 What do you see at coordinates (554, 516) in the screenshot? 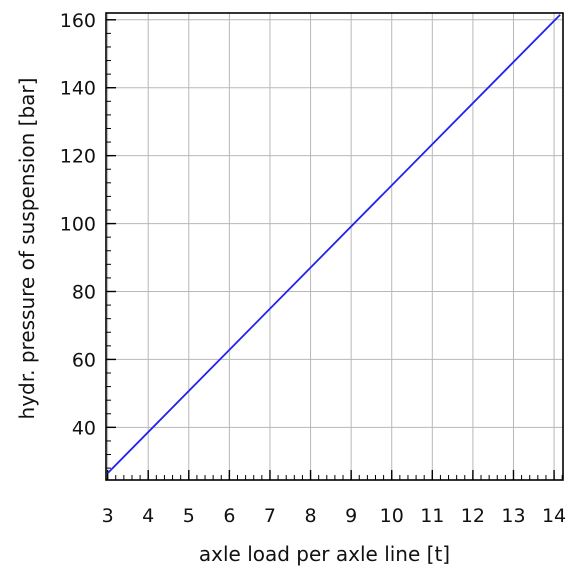
I see `x-tick-label: 14` at bounding box center [554, 516].